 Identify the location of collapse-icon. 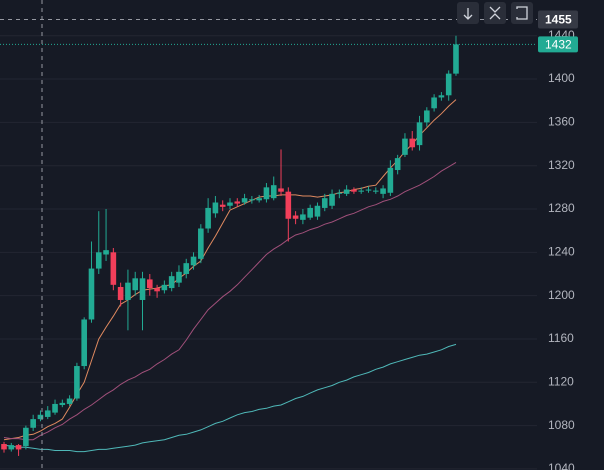
(495, 13).